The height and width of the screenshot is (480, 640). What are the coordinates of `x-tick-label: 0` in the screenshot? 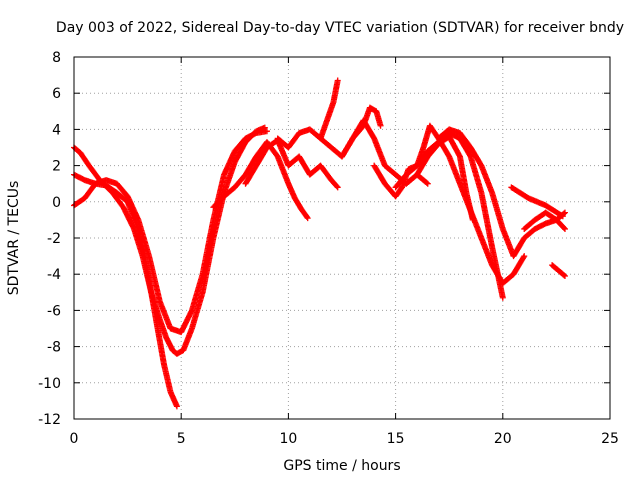 It's located at (74, 439).